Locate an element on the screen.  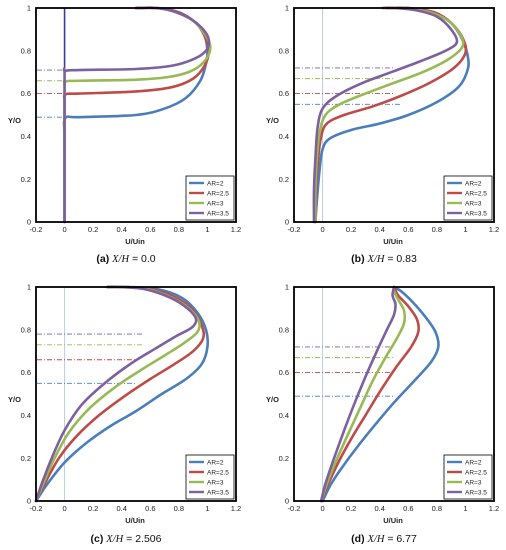
caption-label: (d) is located at coordinates (357, 539).